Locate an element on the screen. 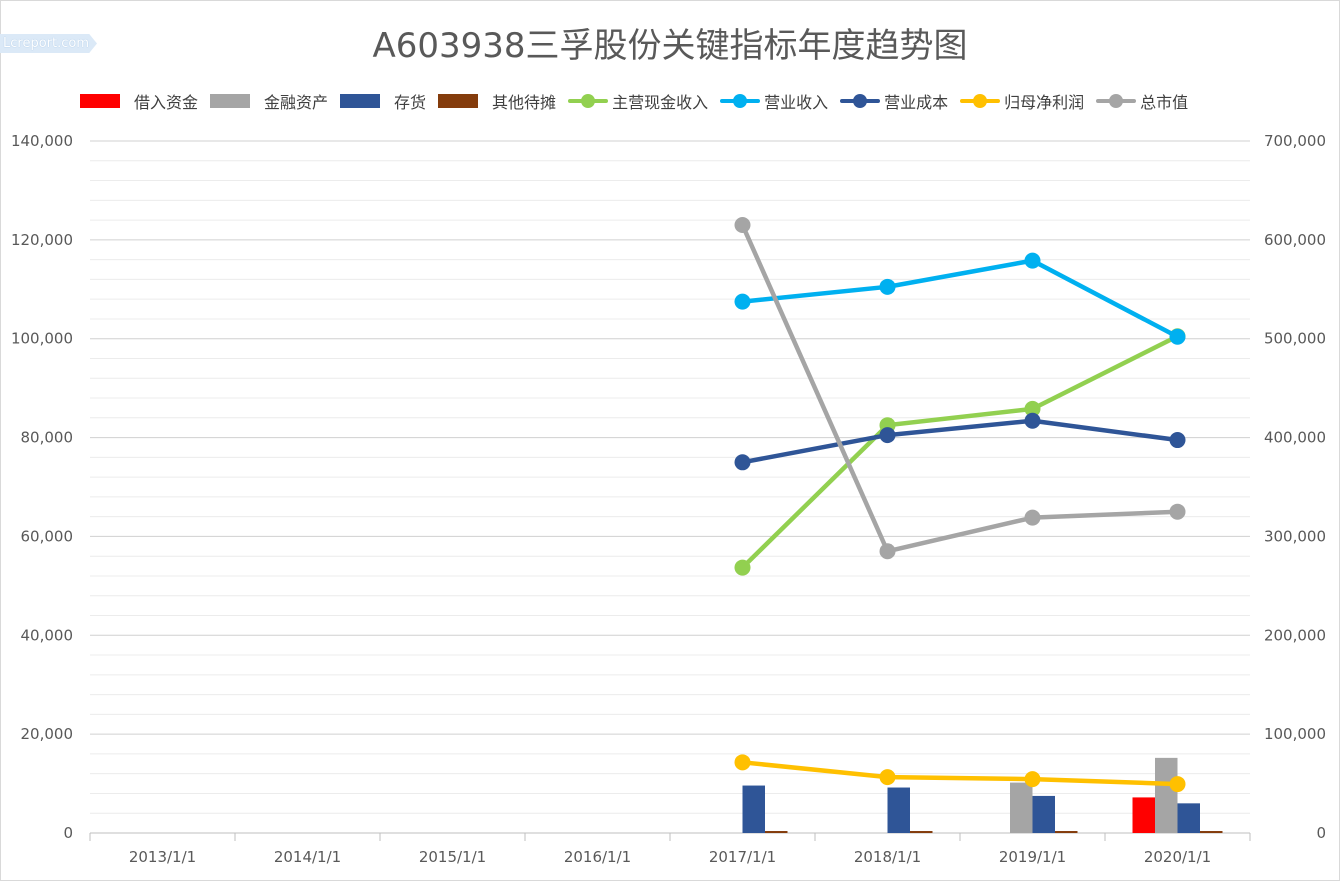  legend-label: 其他待摊 is located at coordinates (524, 102).